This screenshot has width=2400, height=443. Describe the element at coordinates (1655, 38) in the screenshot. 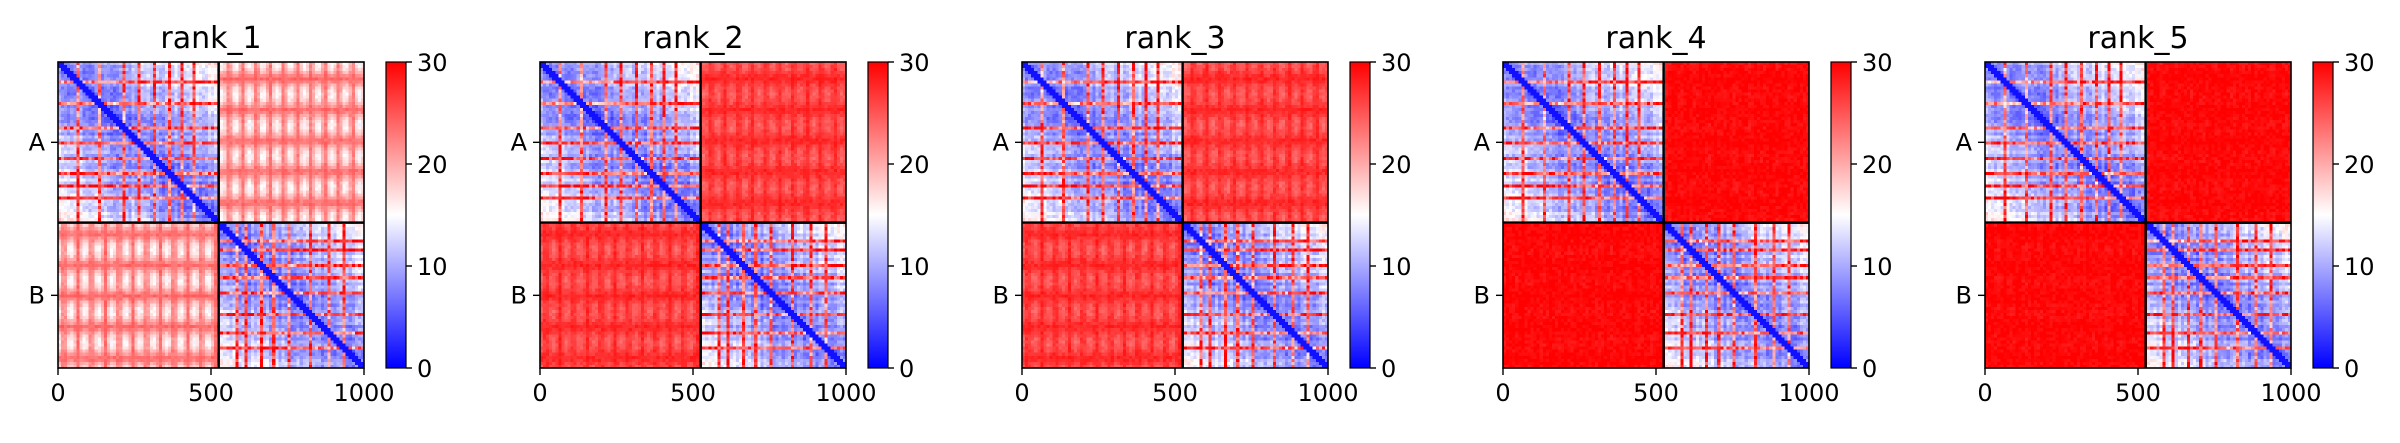

I see `panel-title: rank_4` at that location.